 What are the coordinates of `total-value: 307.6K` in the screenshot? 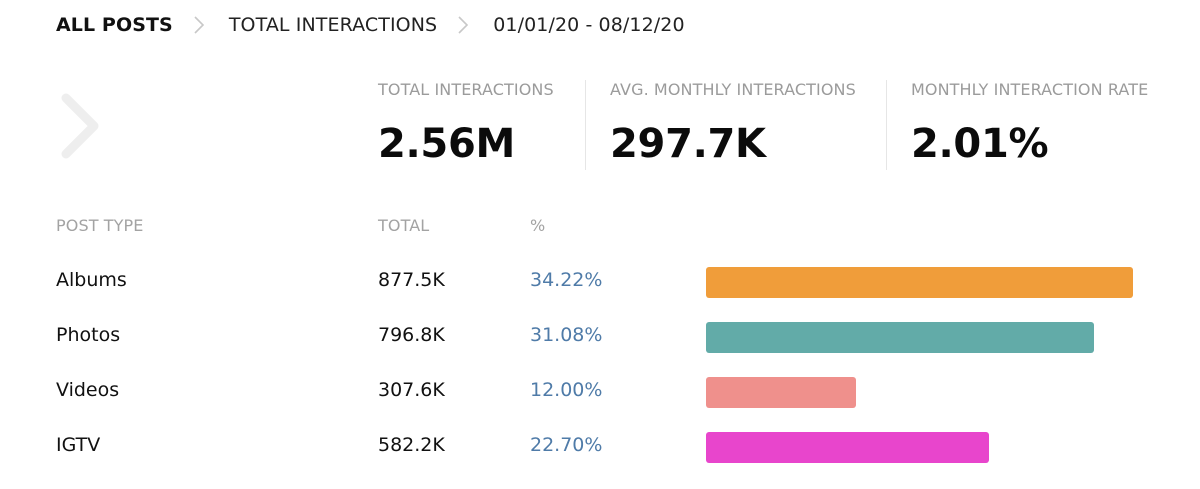 It's located at (411, 390).